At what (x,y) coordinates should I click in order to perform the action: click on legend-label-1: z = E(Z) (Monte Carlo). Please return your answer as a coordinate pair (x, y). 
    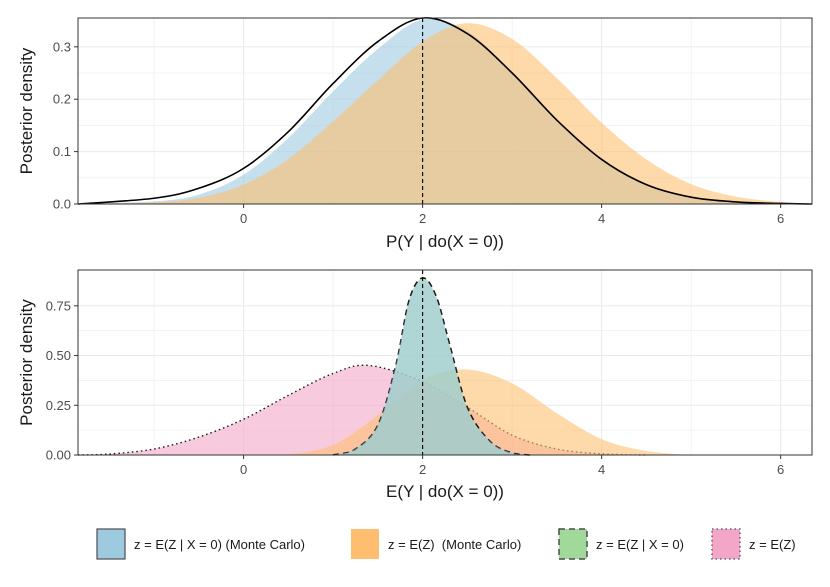
    Looking at the image, I should click on (454, 544).